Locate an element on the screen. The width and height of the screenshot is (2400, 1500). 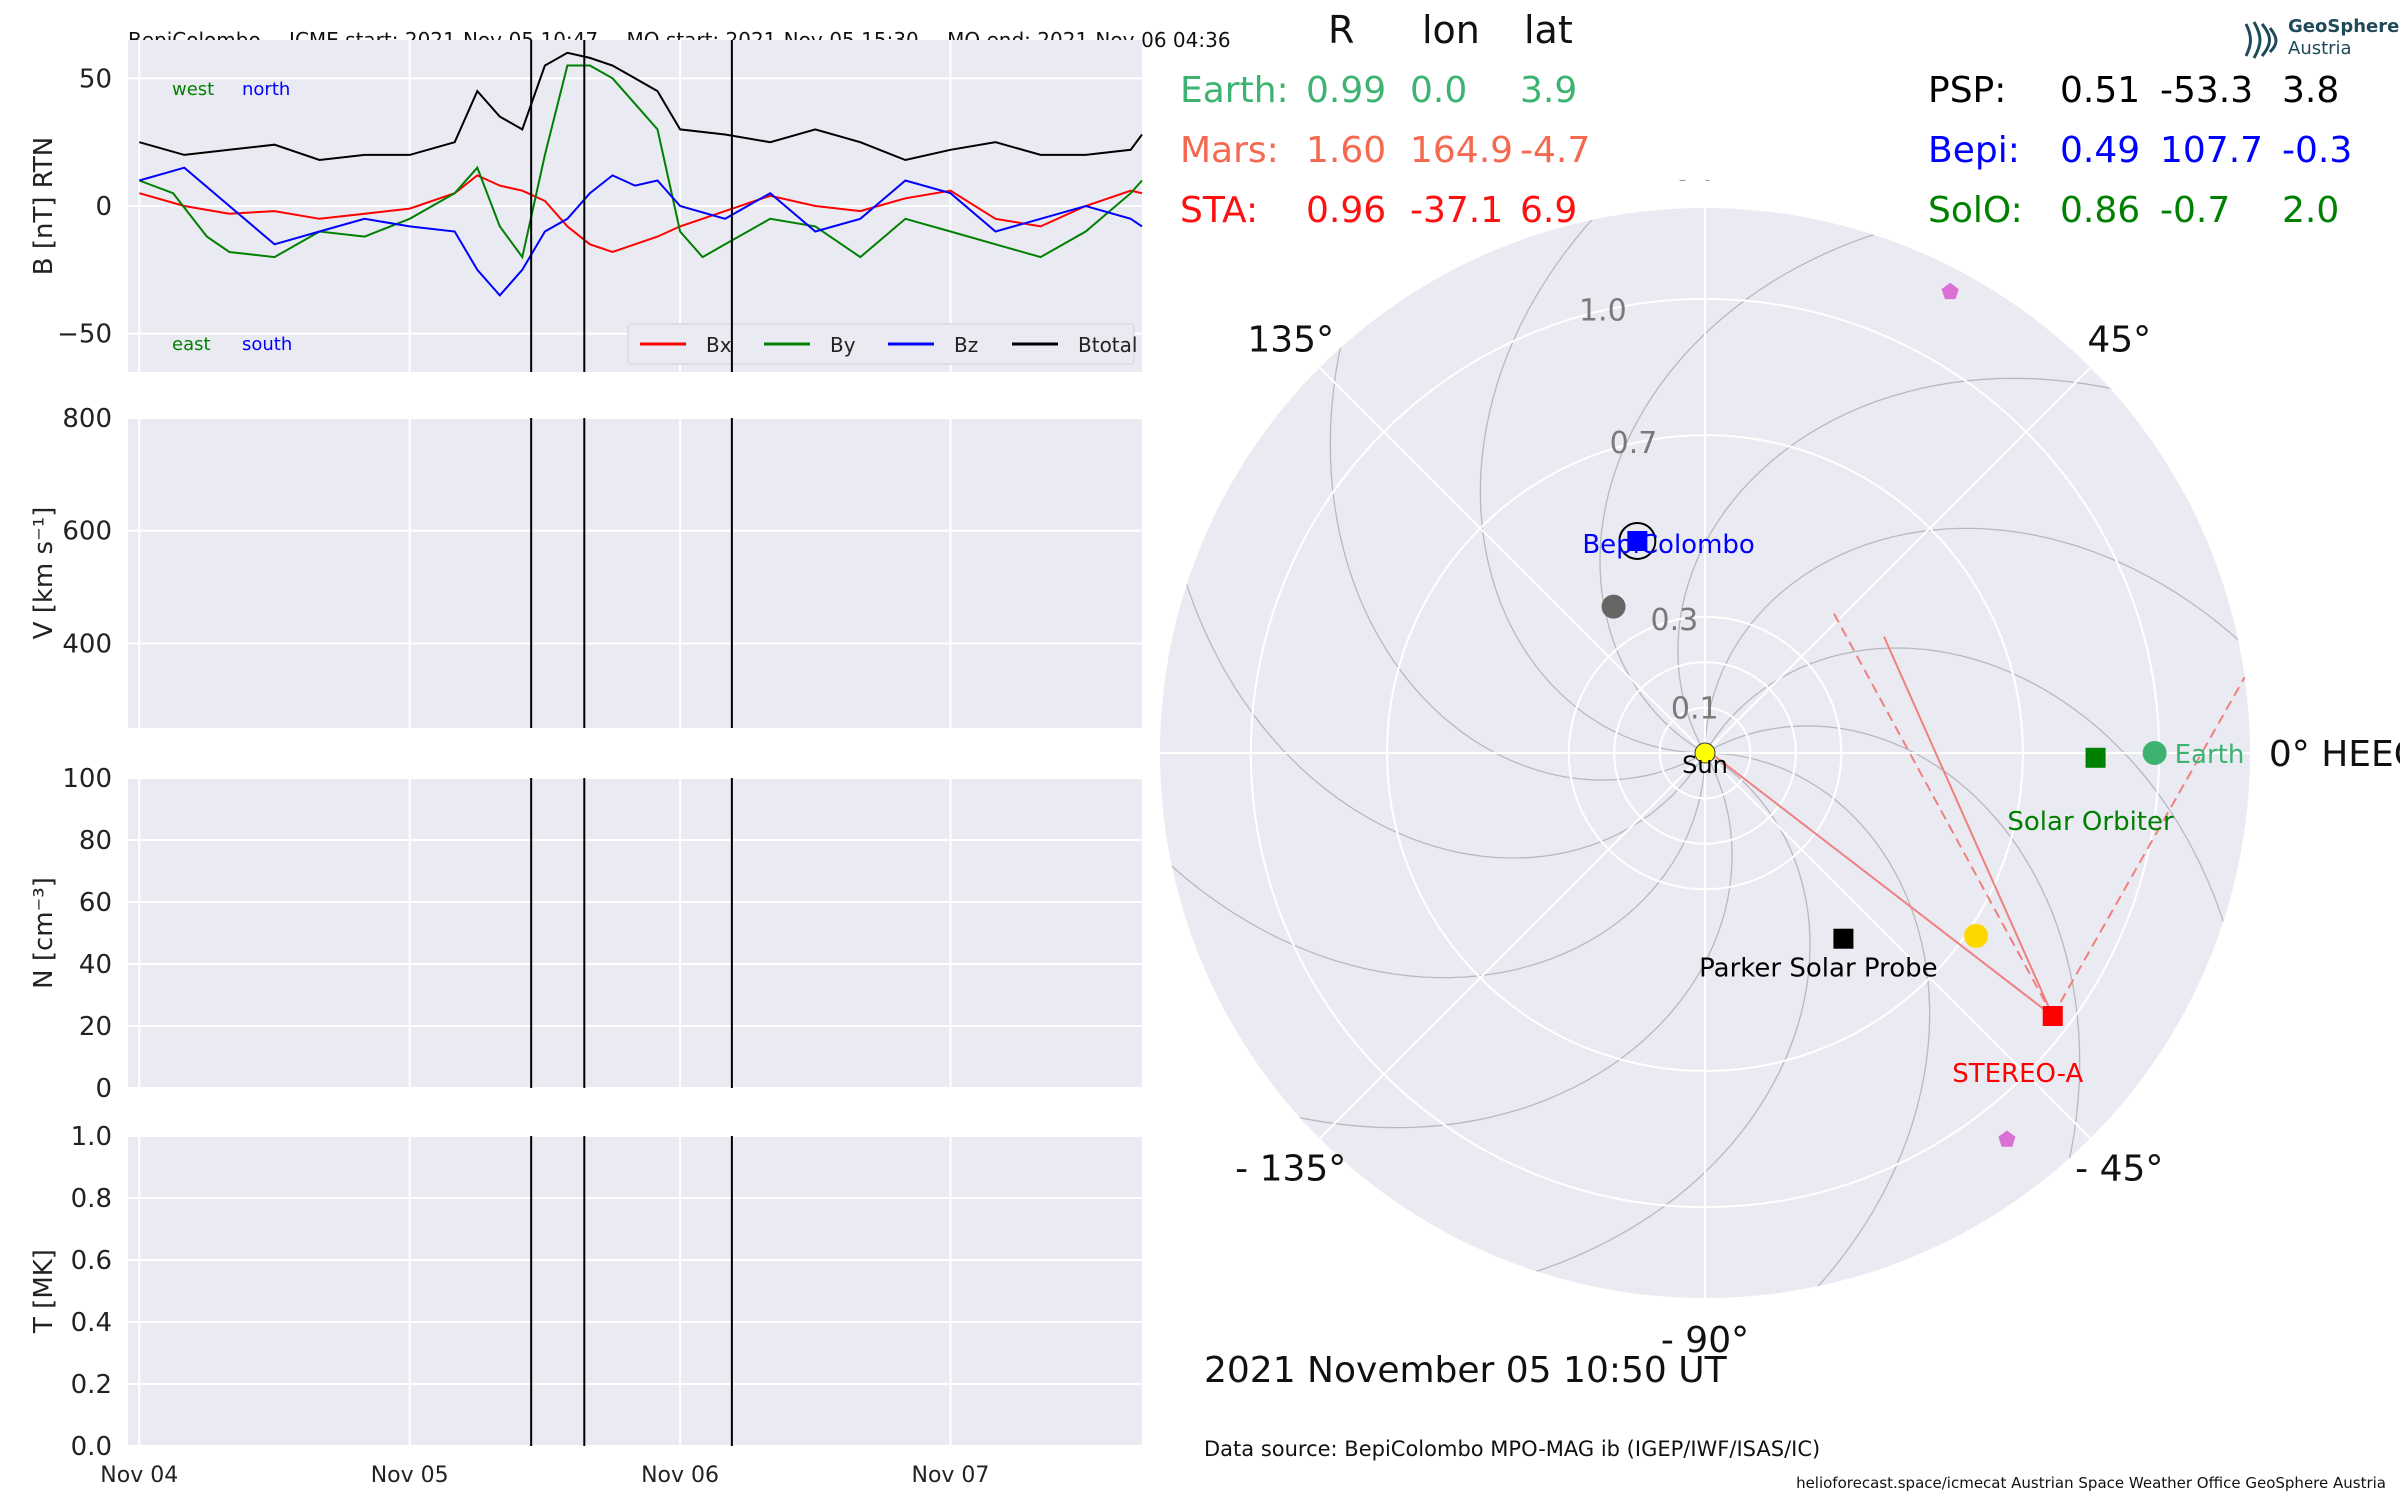
panel-3-ytick: 0.8 is located at coordinates (91, 1199).